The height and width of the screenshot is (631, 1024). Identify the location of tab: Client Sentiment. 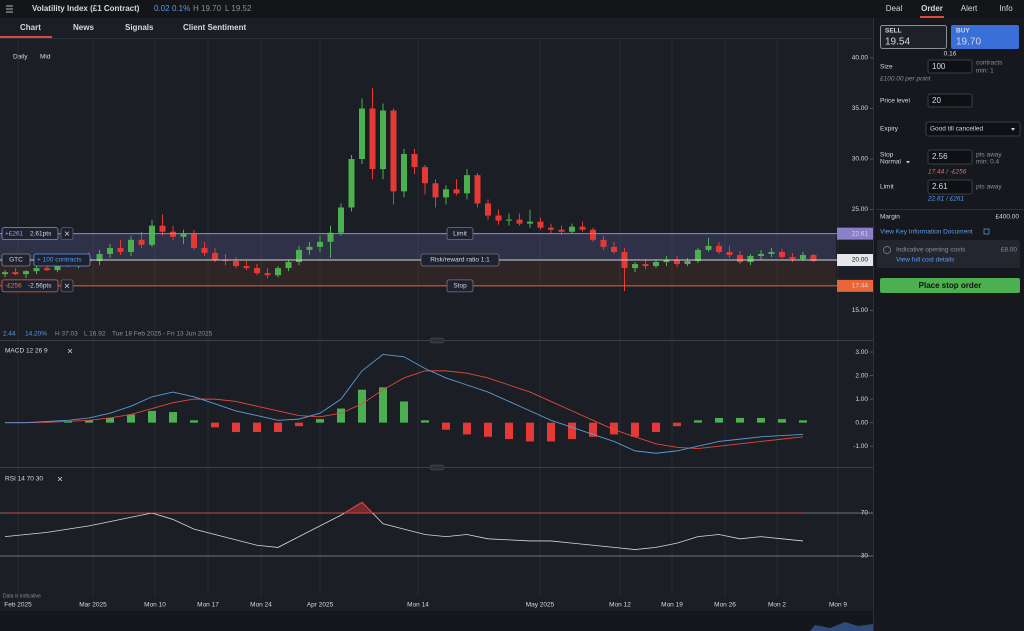
(214, 27).